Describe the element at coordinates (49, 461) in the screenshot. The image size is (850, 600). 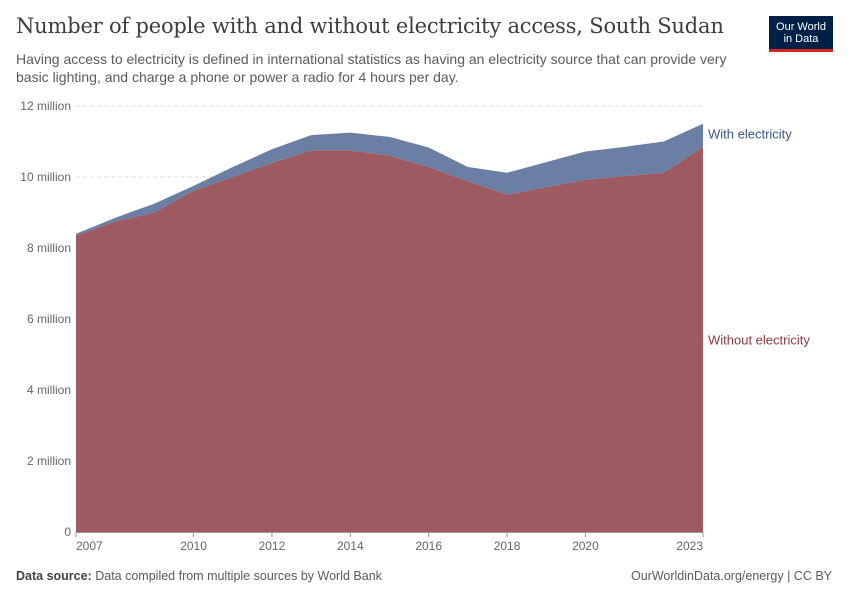
I see `y-tick-label-2: 2 million` at that location.